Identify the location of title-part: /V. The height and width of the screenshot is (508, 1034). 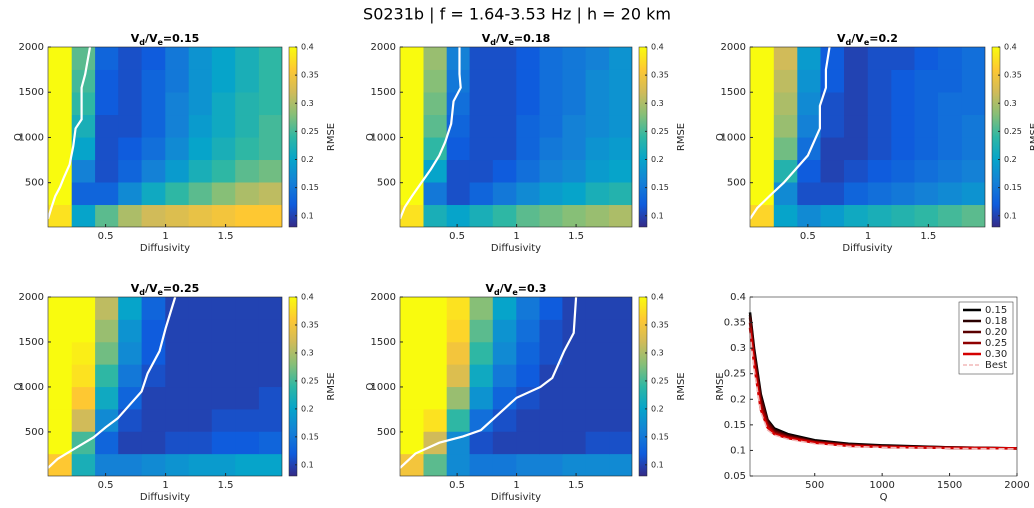
(506, 288).